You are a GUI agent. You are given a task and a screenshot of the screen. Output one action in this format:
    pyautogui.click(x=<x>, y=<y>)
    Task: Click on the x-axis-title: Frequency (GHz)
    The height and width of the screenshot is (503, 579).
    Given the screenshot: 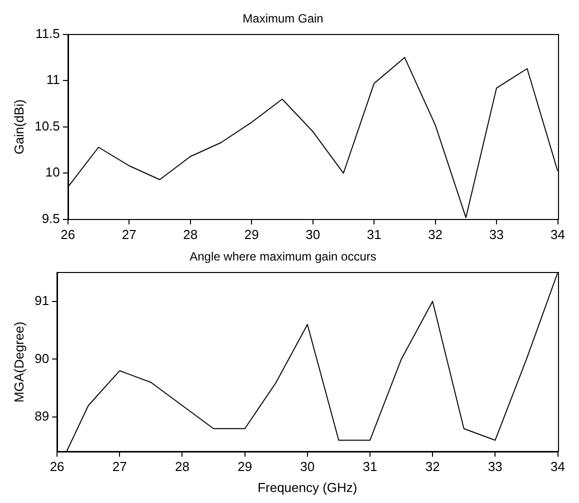 What is the action you would take?
    pyautogui.click(x=308, y=487)
    